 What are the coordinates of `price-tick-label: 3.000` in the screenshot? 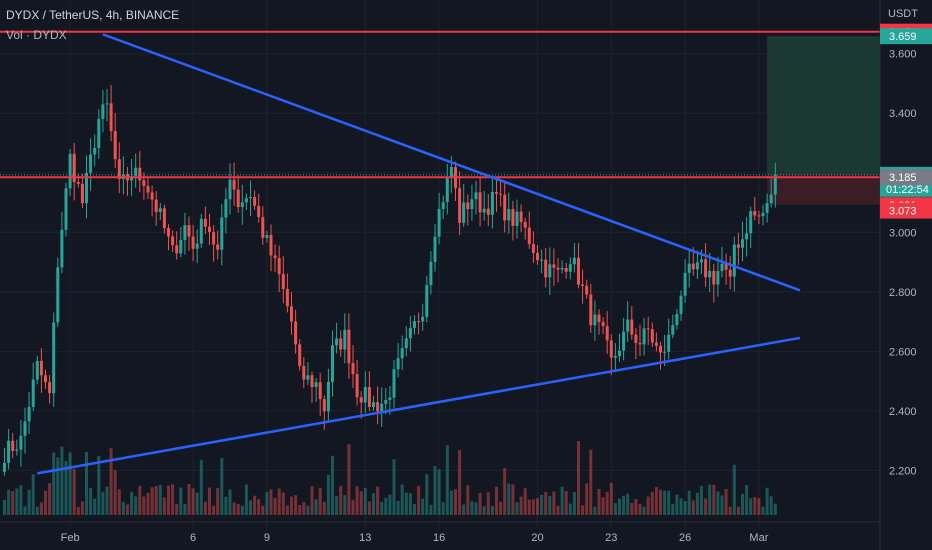 It's located at (903, 233).